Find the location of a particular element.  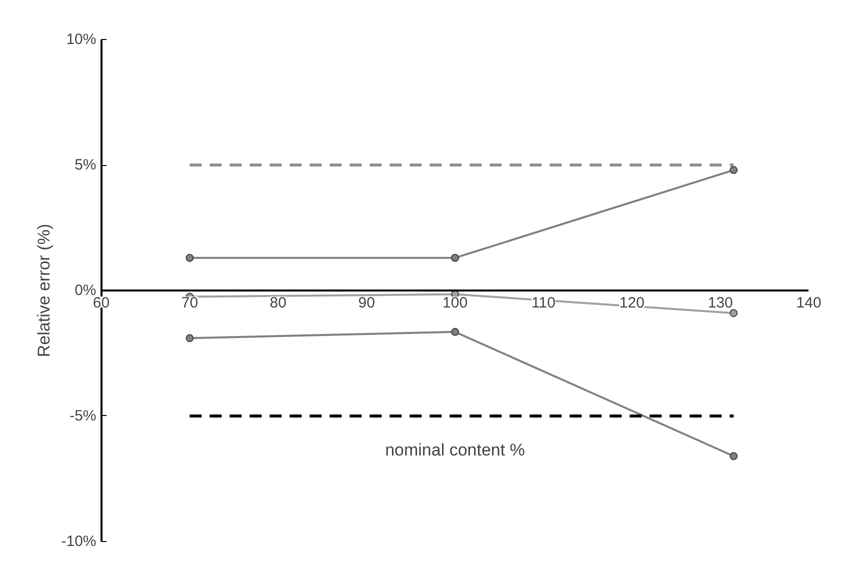

y-tick-label: -5% is located at coordinates (83, 415).